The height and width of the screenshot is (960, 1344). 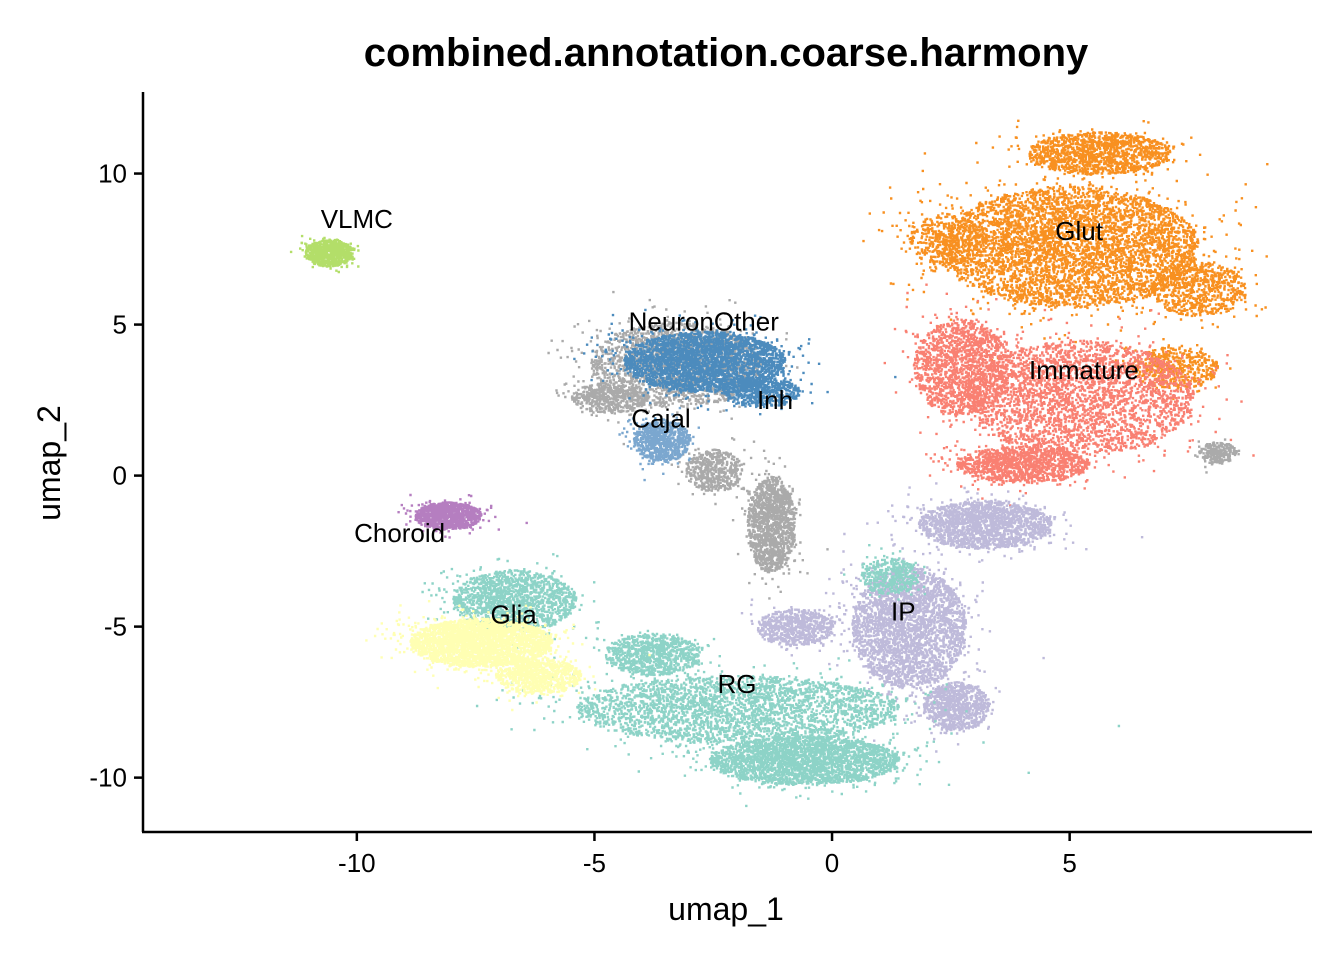 What do you see at coordinates (49, 463) in the screenshot?
I see `y-axis-title: umap_2` at bounding box center [49, 463].